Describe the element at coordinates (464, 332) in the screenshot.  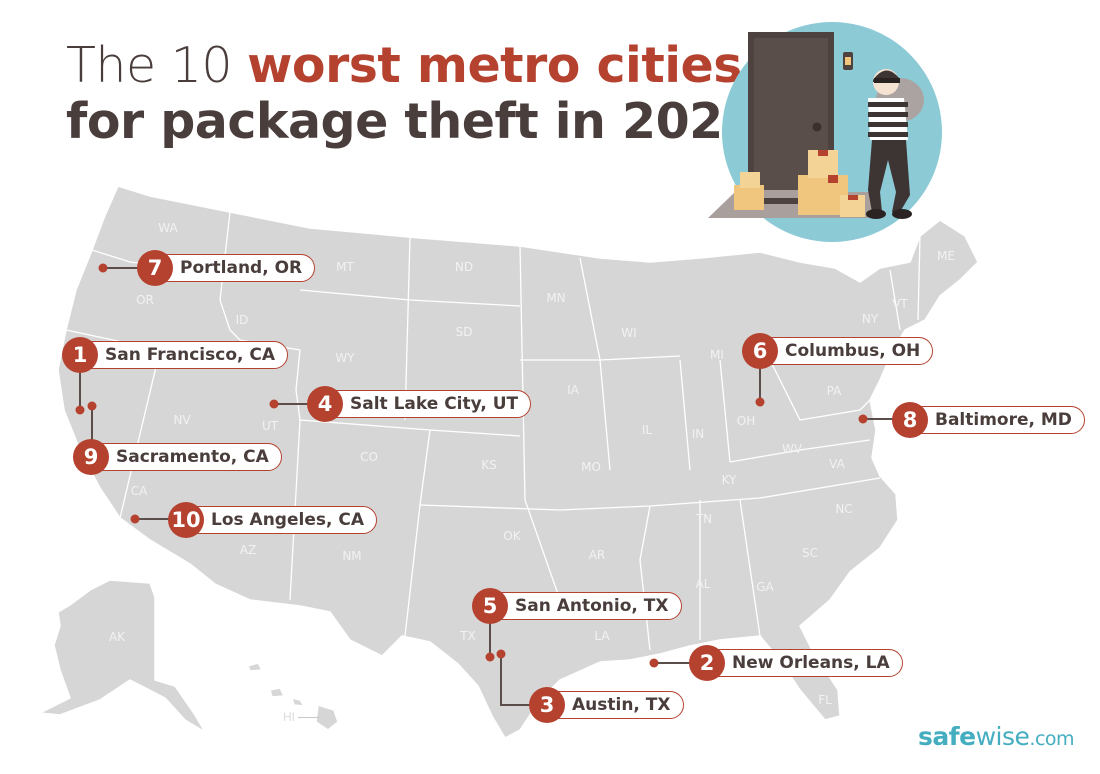
I see `state-label-sd: SD` at that location.